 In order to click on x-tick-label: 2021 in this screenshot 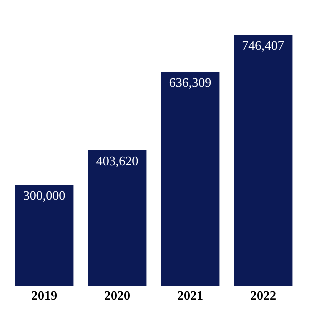, I will do `click(191, 295)`.